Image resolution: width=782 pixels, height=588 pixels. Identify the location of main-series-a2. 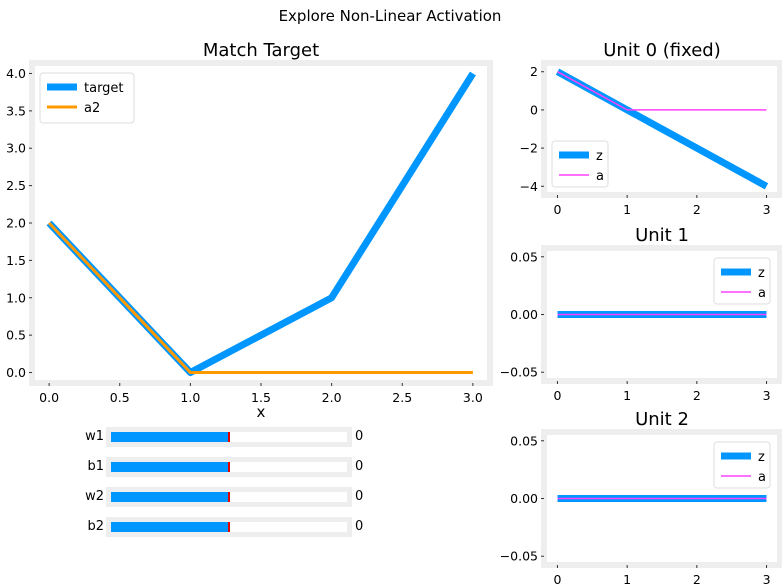
(260, 297).